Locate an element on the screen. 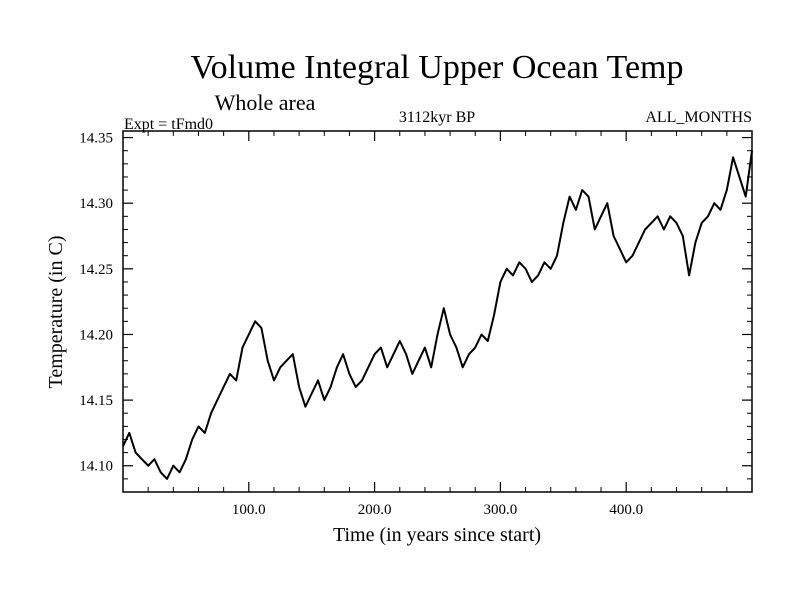  x-tick-label: 400.0 is located at coordinates (626, 510).